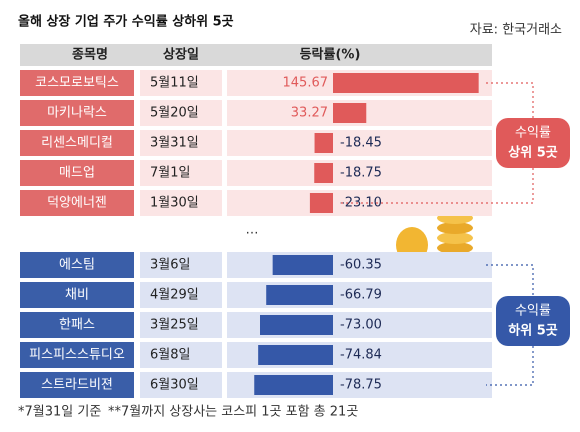 The image size is (580, 432). What do you see at coordinates (516, 30) in the screenshot?
I see `source: 자료: 한국거래소` at bounding box center [516, 30].